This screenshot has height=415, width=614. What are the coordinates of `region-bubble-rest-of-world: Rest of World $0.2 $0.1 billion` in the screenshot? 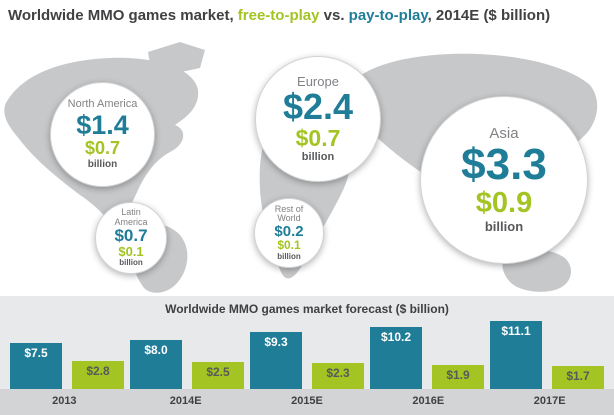 It's located at (289, 233).